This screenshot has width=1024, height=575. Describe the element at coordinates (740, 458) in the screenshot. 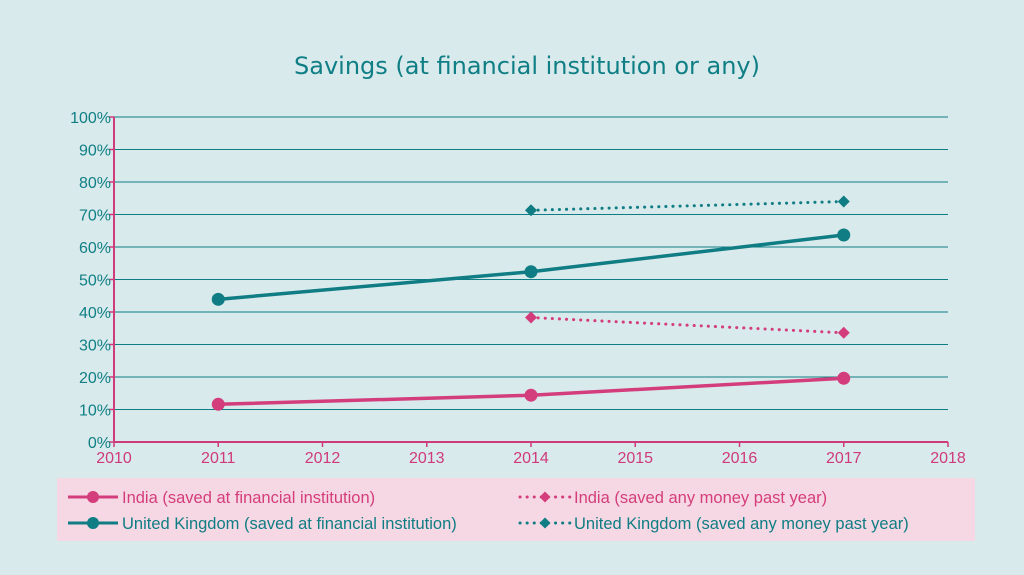

I see `x-tick-label: 2016` at that location.